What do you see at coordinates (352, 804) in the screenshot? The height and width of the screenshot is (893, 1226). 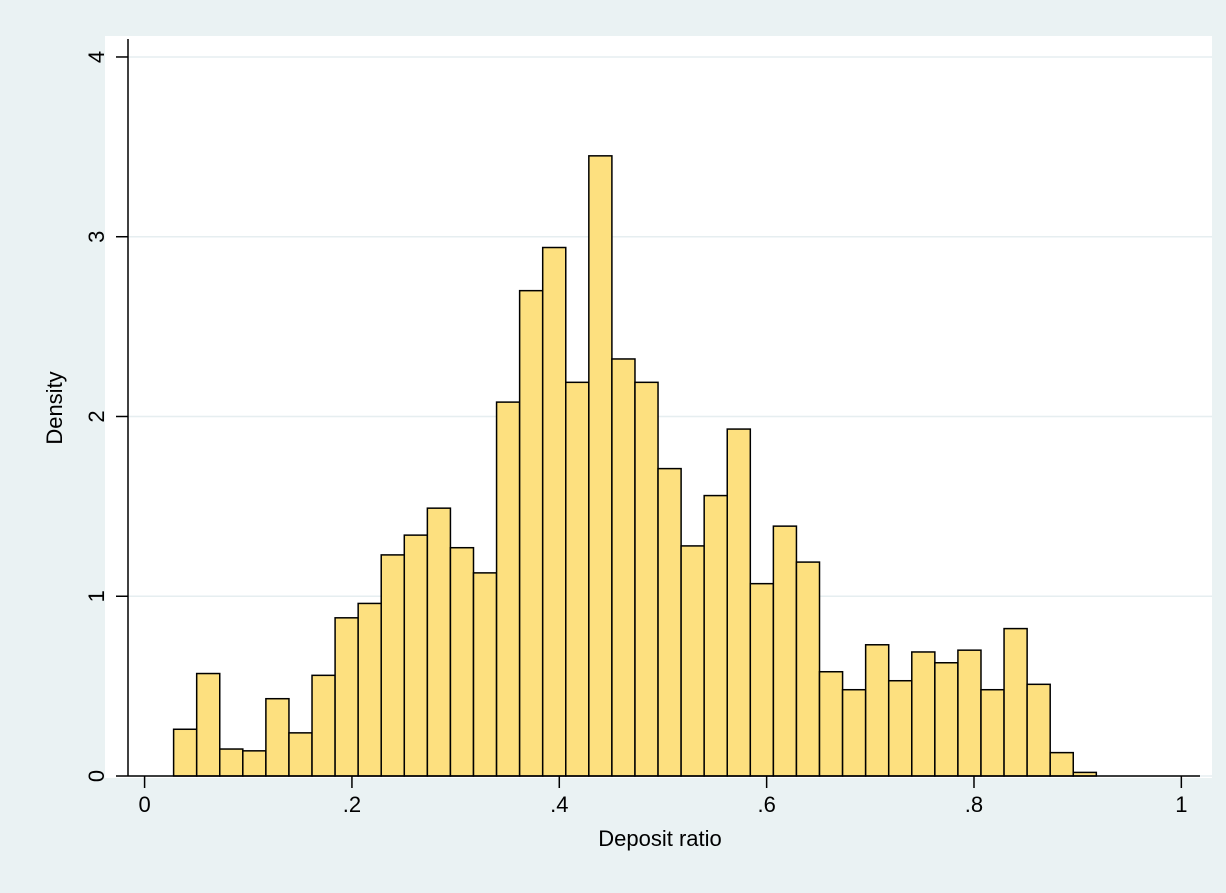 I see `x-tick-label: .2` at bounding box center [352, 804].